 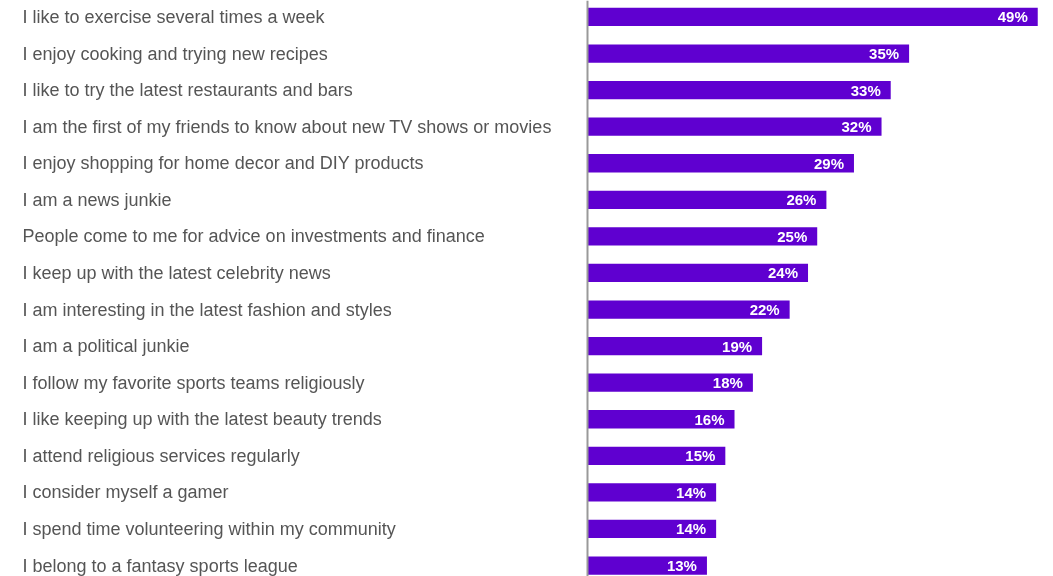 I want to click on data-label: 16%, so click(x=709, y=419).